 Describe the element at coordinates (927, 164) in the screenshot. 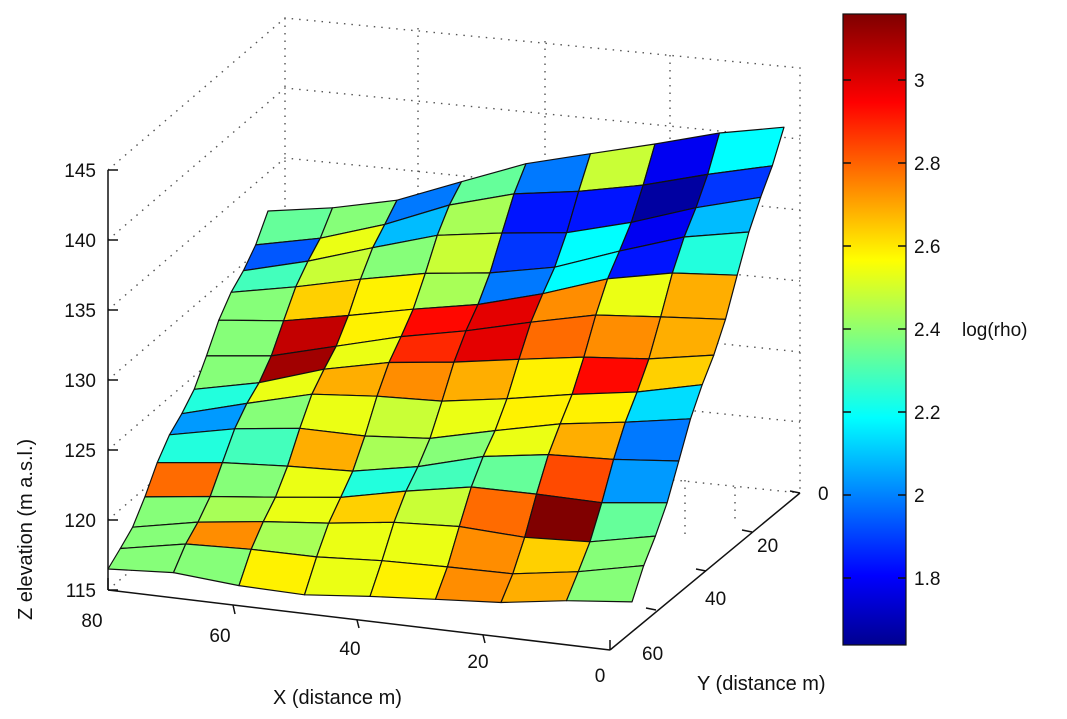

I see `colorbar-tick: 2.8` at that location.